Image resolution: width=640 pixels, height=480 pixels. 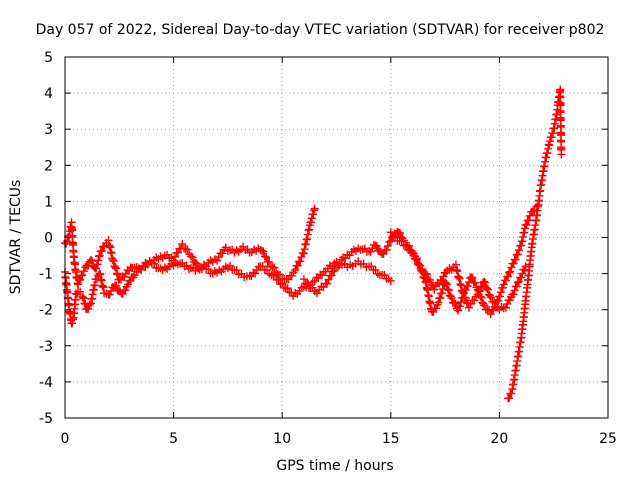 I want to click on y-tick-label: 0, so click(x=48, y=239).